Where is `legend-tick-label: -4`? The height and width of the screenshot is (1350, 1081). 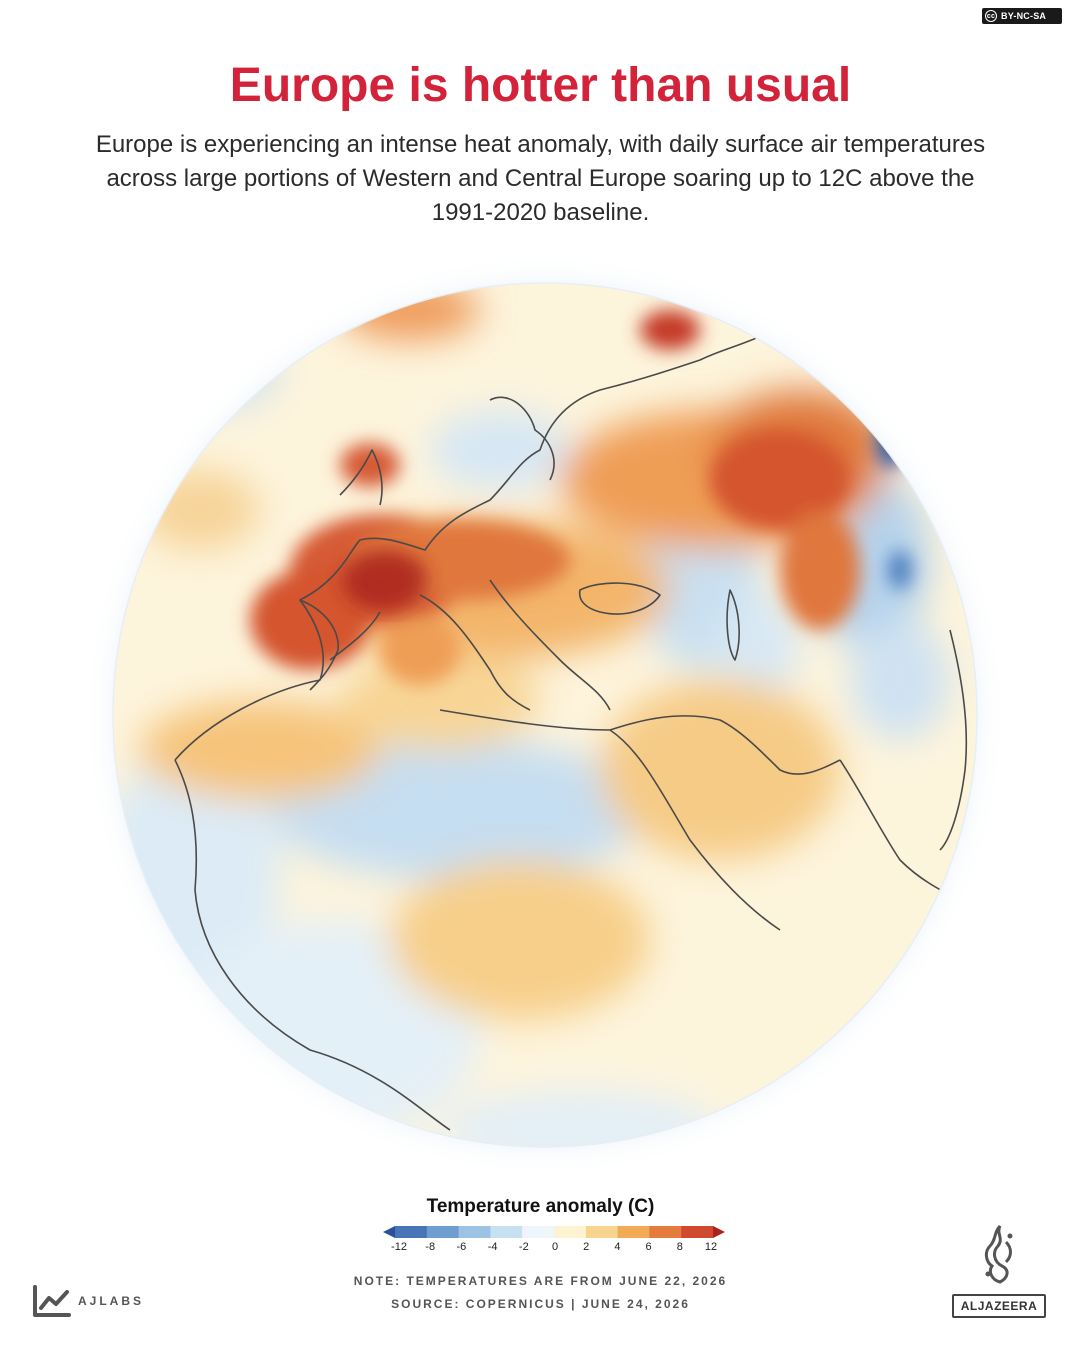 legend-tick-label: -4 is located at coordinates (492, 1247).